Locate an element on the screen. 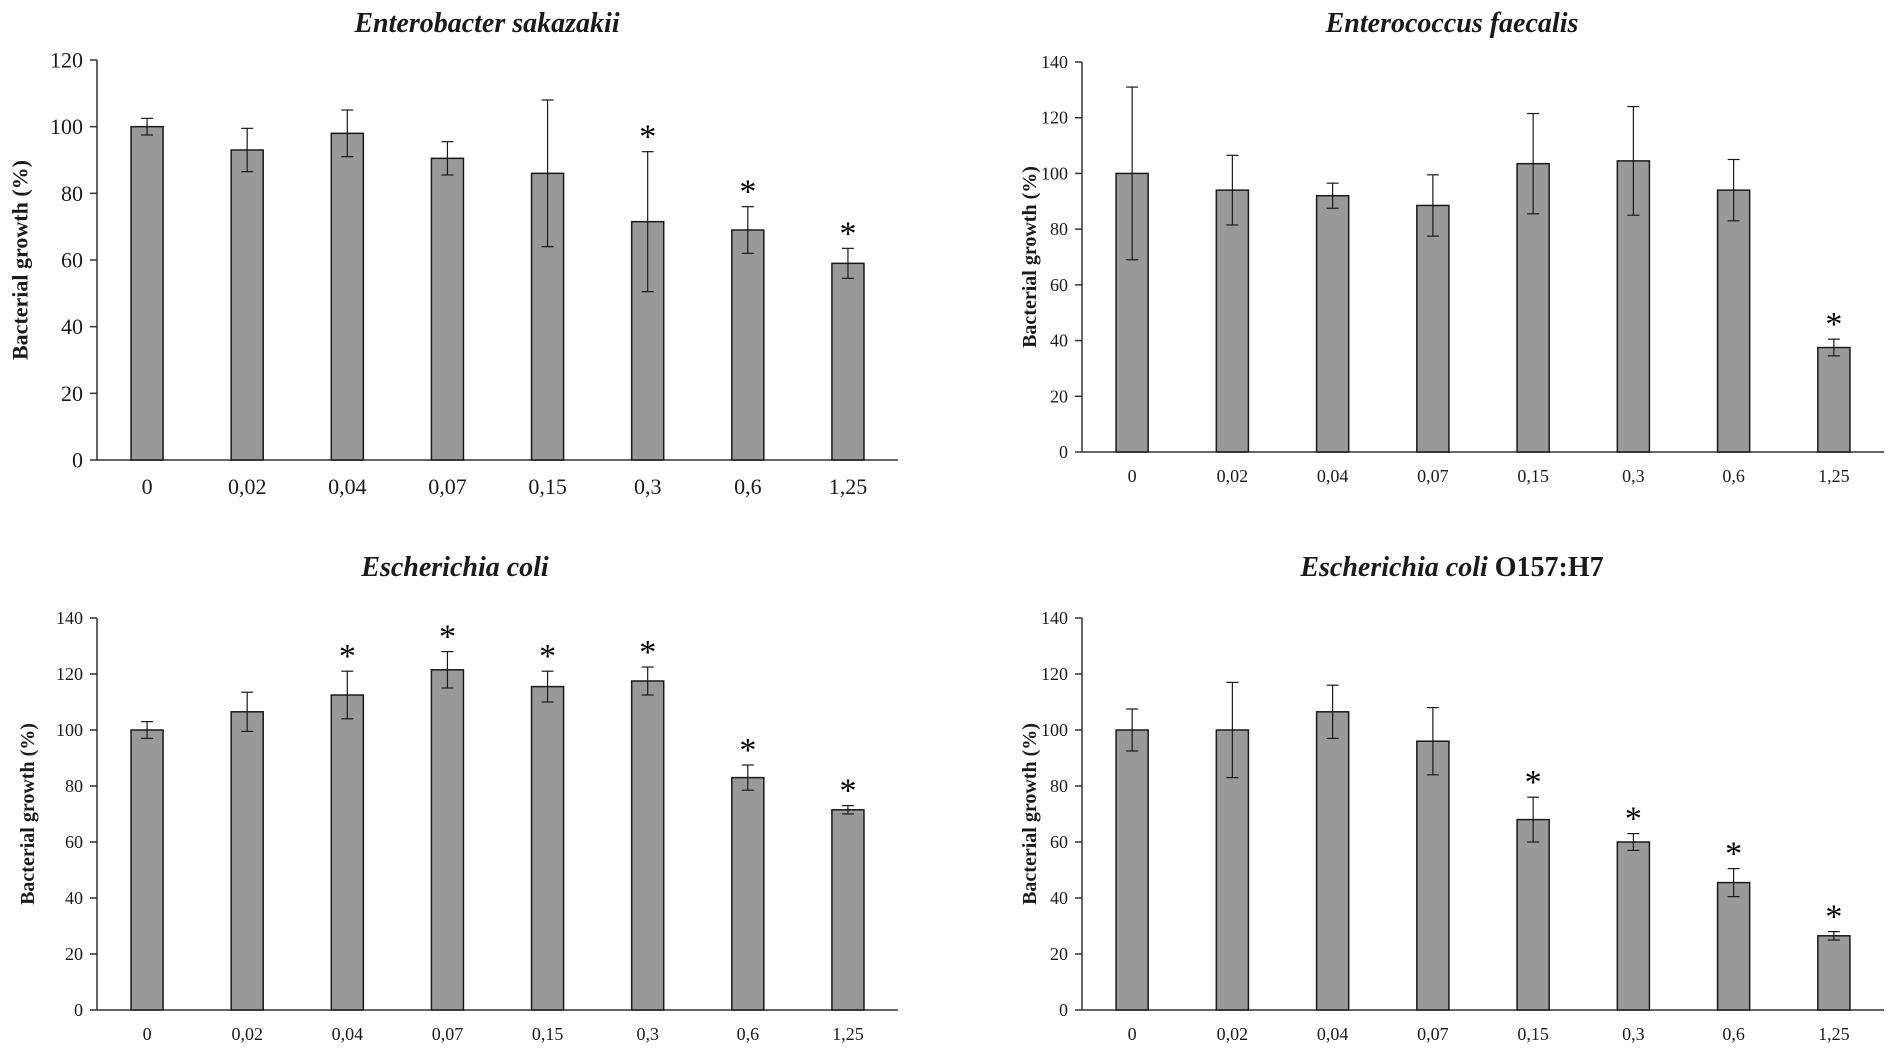 This screenshot has width=1902, height=1053. chart-title-species: Enterobacter sakazakii is located at coordinates (486, 23).